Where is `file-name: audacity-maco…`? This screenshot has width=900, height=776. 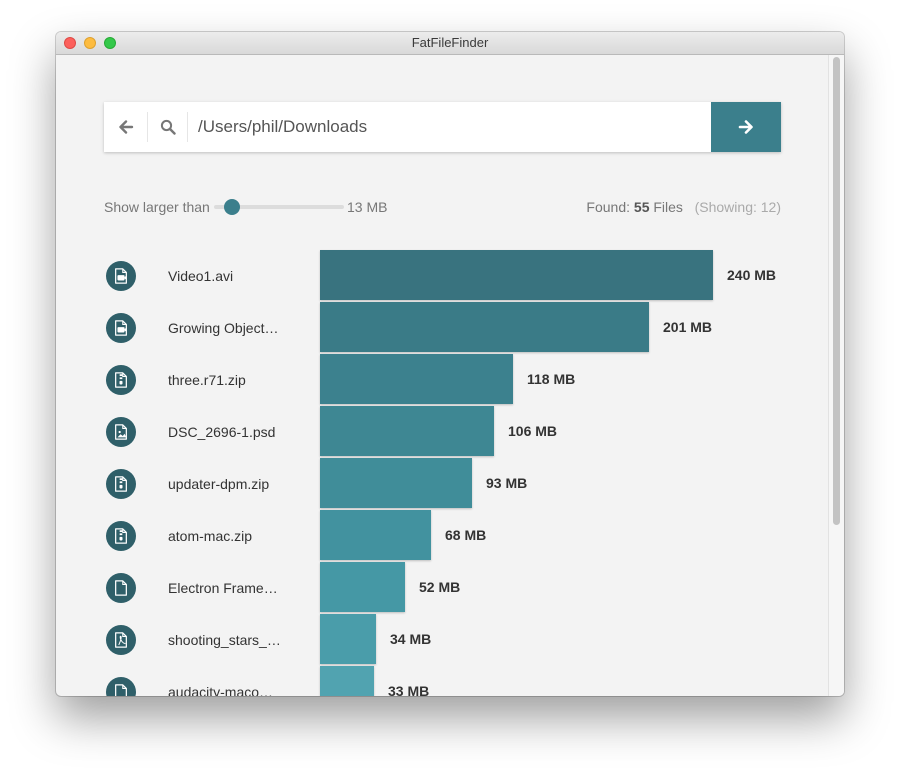 file-name: audacity-maco… is located at coordinates (221, 690).